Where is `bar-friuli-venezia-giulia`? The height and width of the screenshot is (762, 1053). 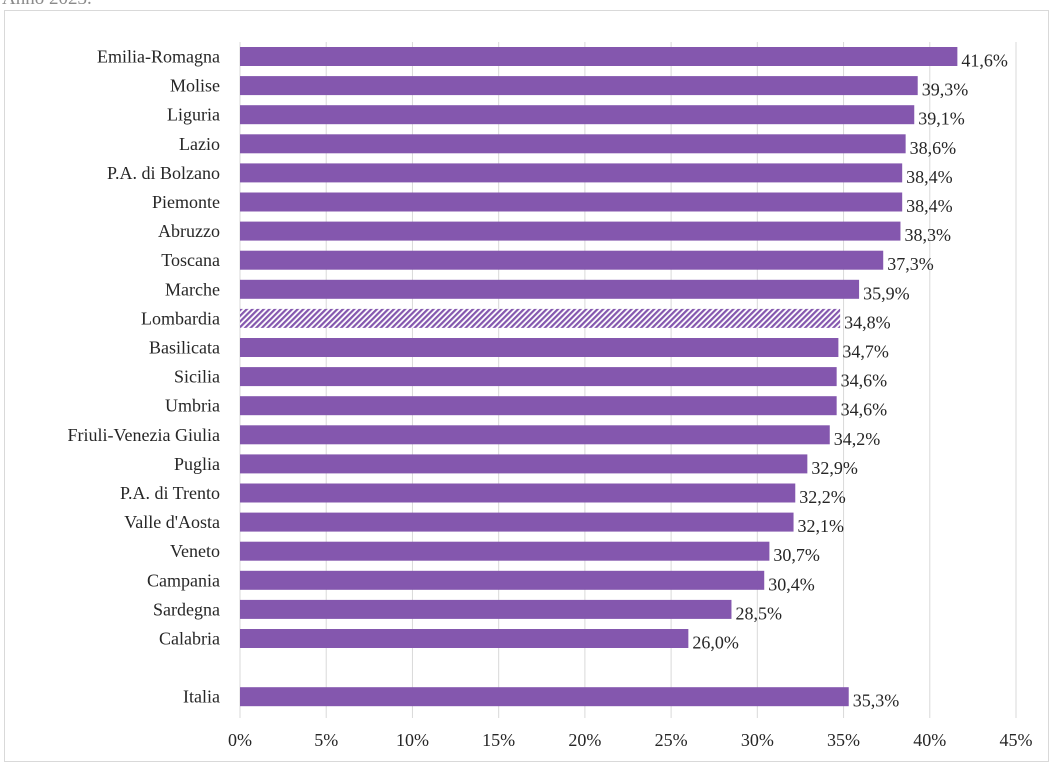 bar-friuli-venezia-giulia is located at coordinates (535, 435).